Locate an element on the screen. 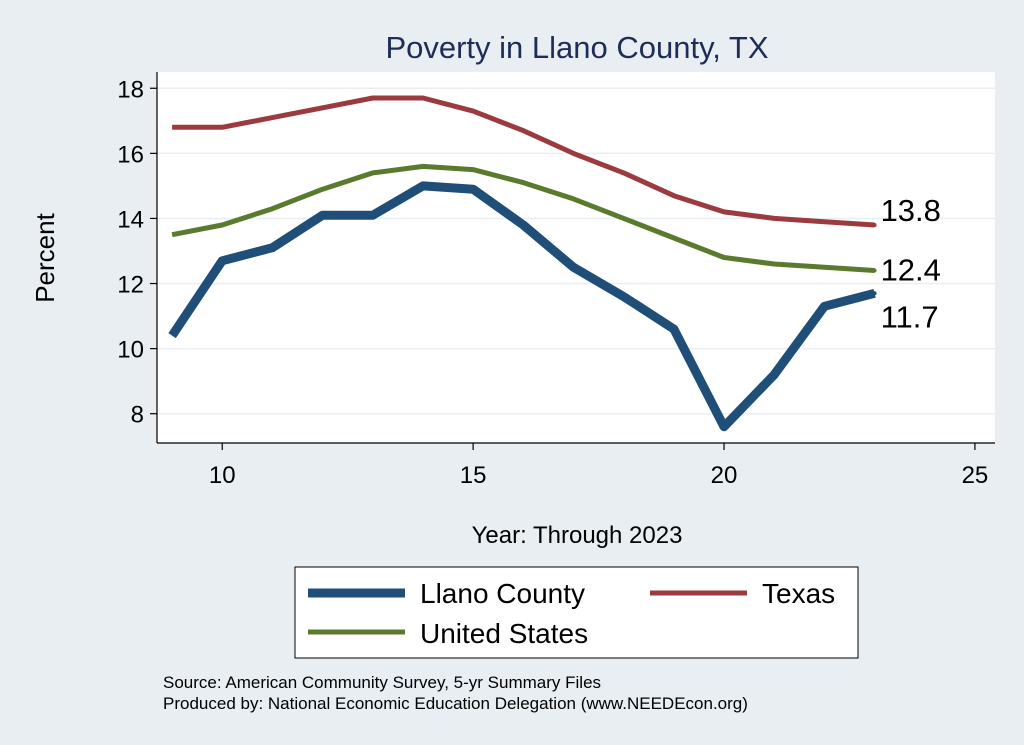 The image size is (1024, 745). y-tick-label: 14 is located at coordinates (130, 219).